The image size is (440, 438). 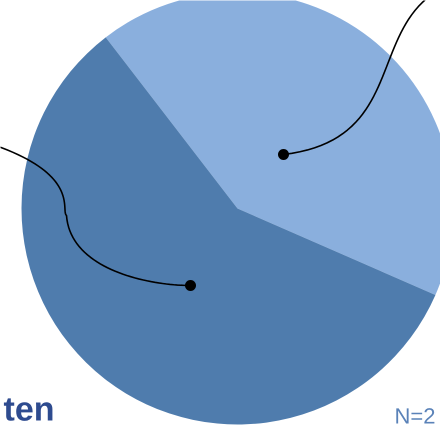 What do you see at coordinates (415, 416) in the screenshot?
I see `text: N=2` at bounding box center [415, 416].